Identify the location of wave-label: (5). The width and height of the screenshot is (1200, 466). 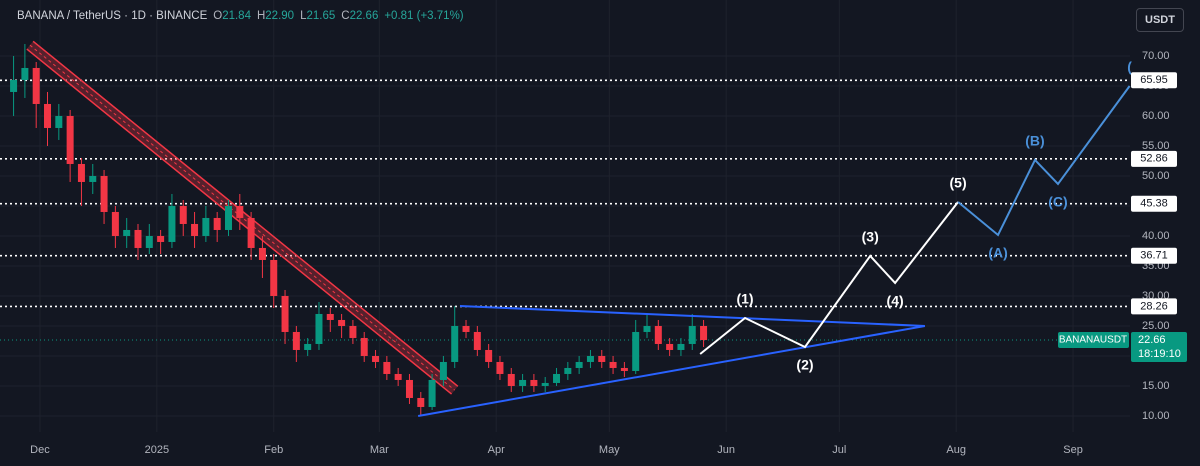
(958, 183).